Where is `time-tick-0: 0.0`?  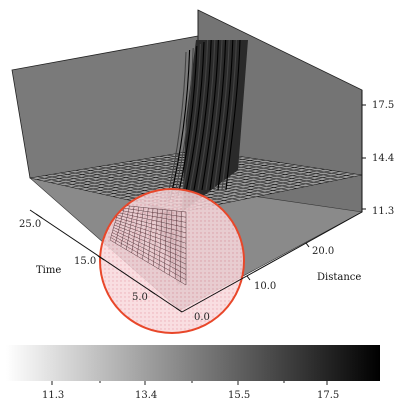 time-tick-0: 0.0 is located at coordinates (202, 317).